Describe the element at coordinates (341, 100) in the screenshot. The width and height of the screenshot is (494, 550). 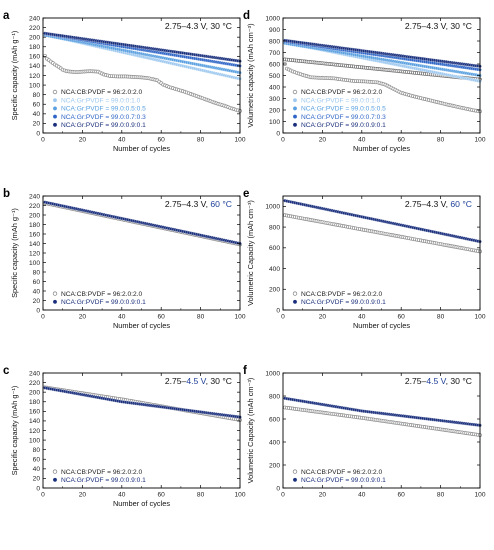
I see `legend-label: NCA:Gr:PVDF = 99.0:0:1.0` at that location.